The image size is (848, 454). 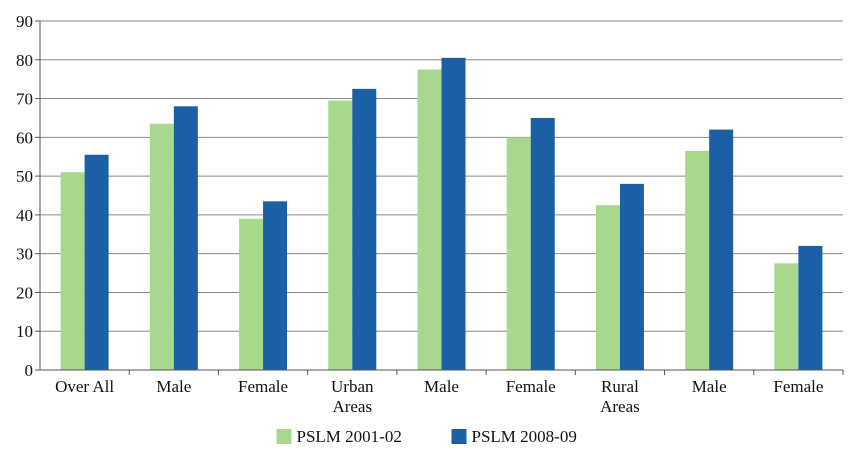 What do you see at coordinates (352, 396) in the screenshot?
I see `x-tick-label: Urban Areas` at bounding box center [352, 396].